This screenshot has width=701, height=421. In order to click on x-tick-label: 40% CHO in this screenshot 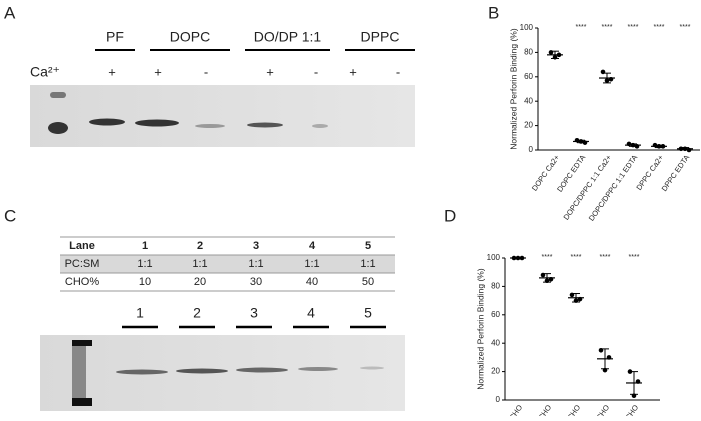, I will do `click(598, 409)`.